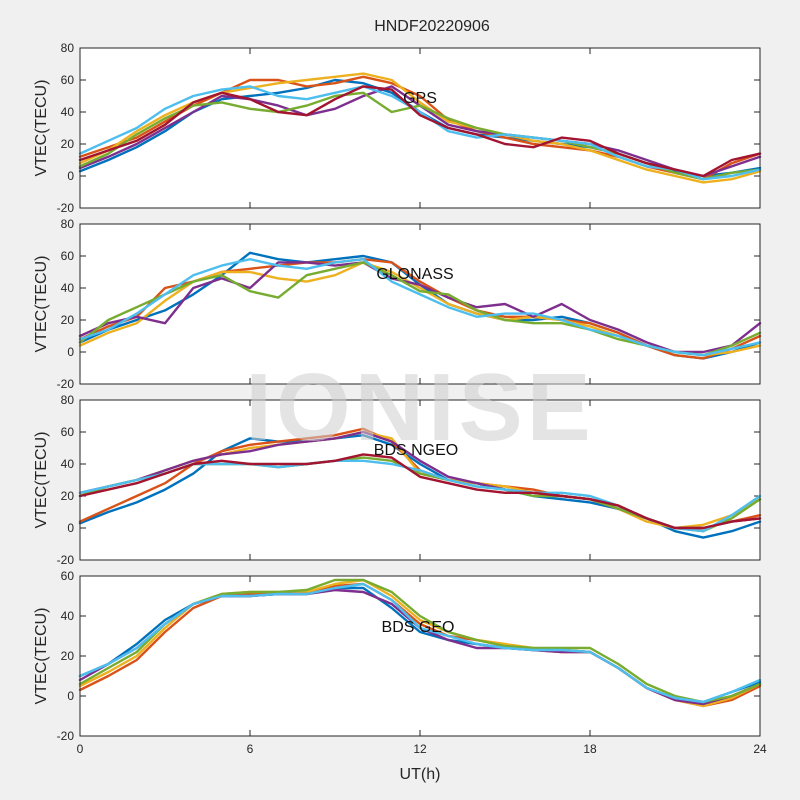  What do you see at coordinates (432, 26) in the screenshot?
I see `figure-title: HNDF20220906` at bounding box center [432, 26].